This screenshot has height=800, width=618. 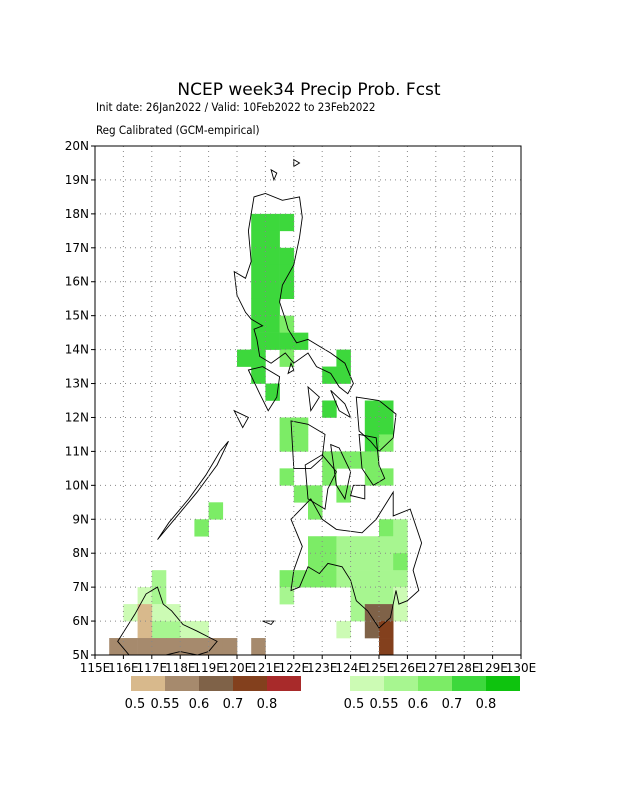 I want to click on lon-label-5: 120E, so click(x=237, y=668).